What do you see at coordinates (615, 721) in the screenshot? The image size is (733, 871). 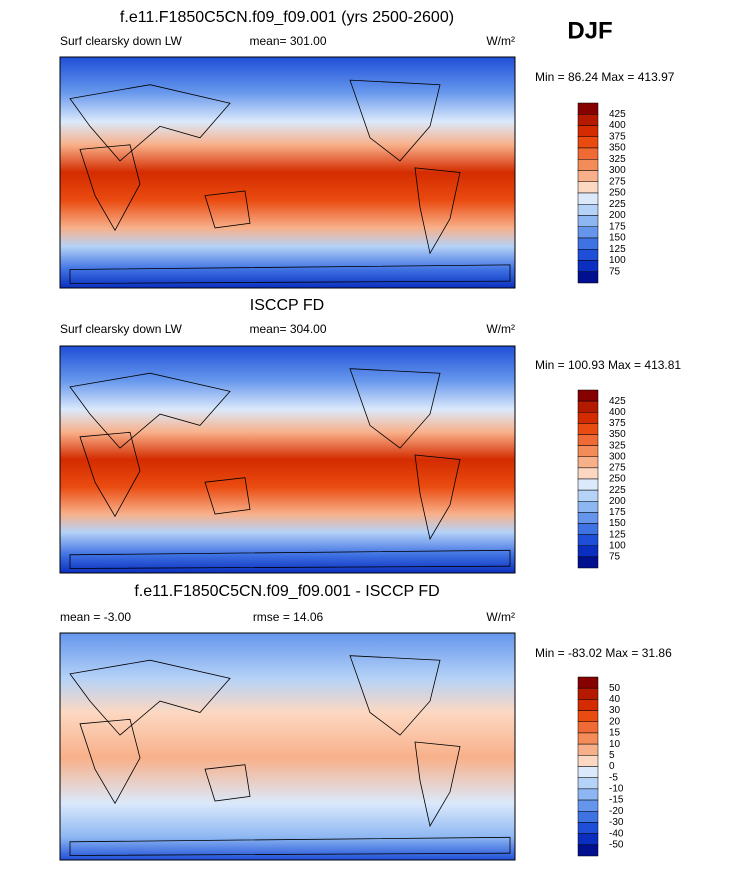 I see `colorbar-label: 20` at bounding box center [615, 721].